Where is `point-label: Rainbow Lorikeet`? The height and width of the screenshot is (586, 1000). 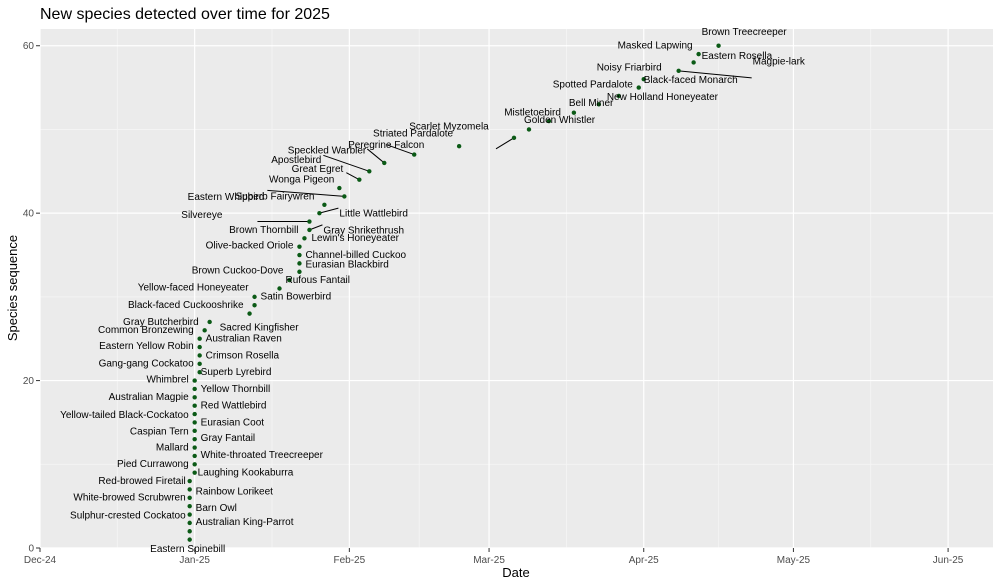
point-label: Rainbow Lorikeet is located at coordinates (234, 491).